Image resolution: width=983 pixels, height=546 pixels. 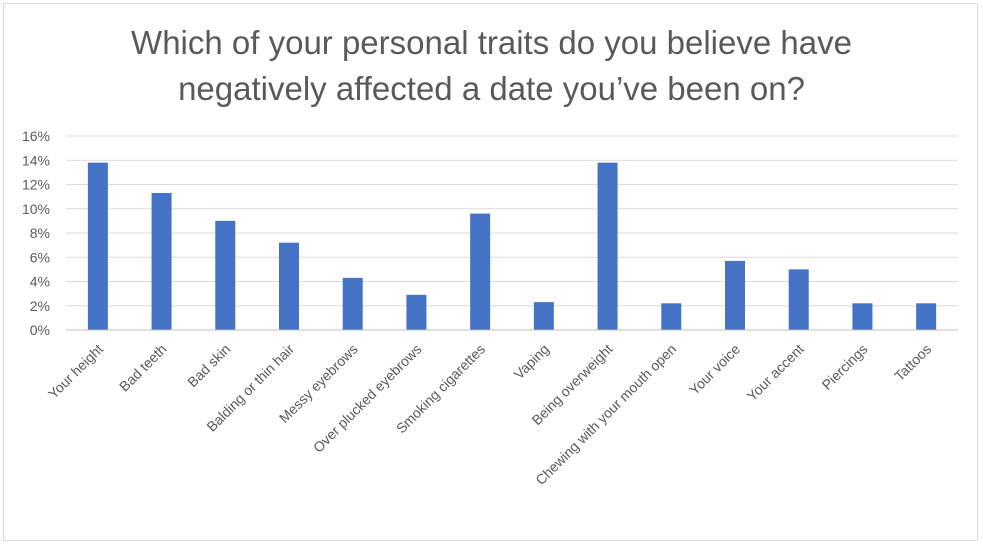 I want to click on y-tick-label: 10%, so click(x=36, y=209).